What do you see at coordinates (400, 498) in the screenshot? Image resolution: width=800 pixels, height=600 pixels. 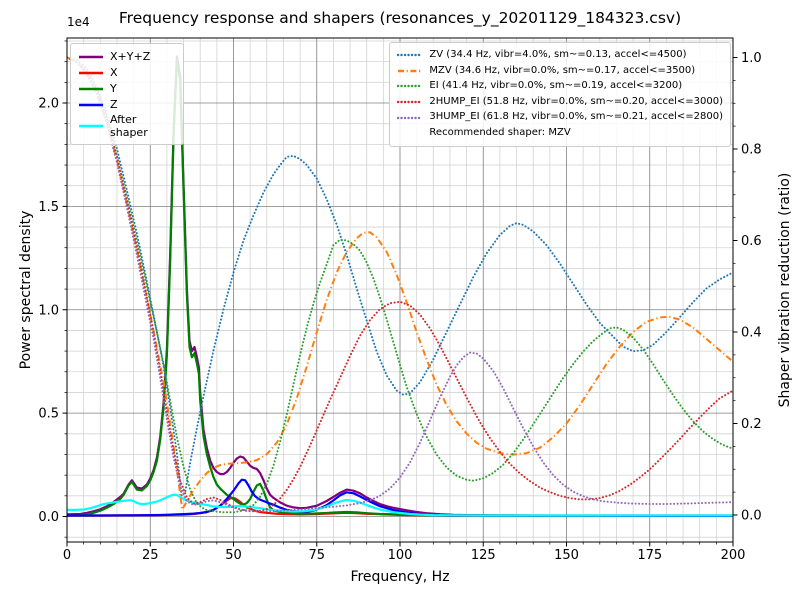 I see `series-curve-z` at bounding box center [400, 498].